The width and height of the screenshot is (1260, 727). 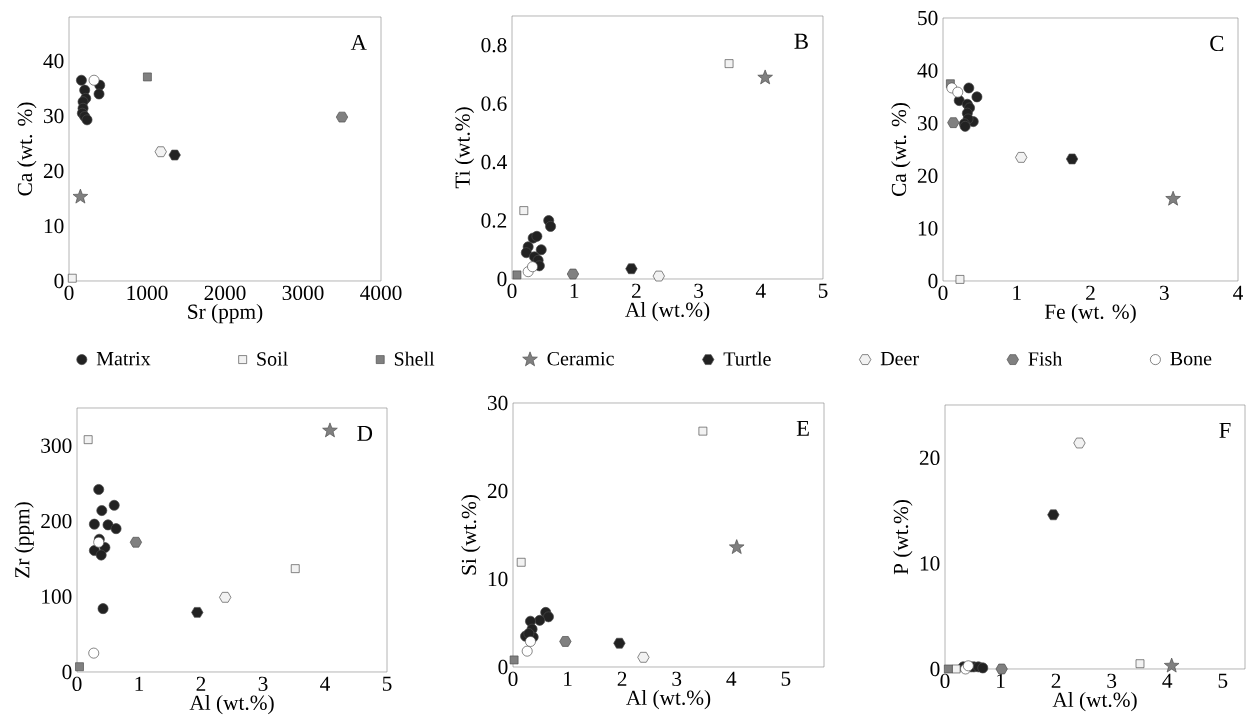 I want to click on y-tick-label: 0.6, so click(x=494, y=103).